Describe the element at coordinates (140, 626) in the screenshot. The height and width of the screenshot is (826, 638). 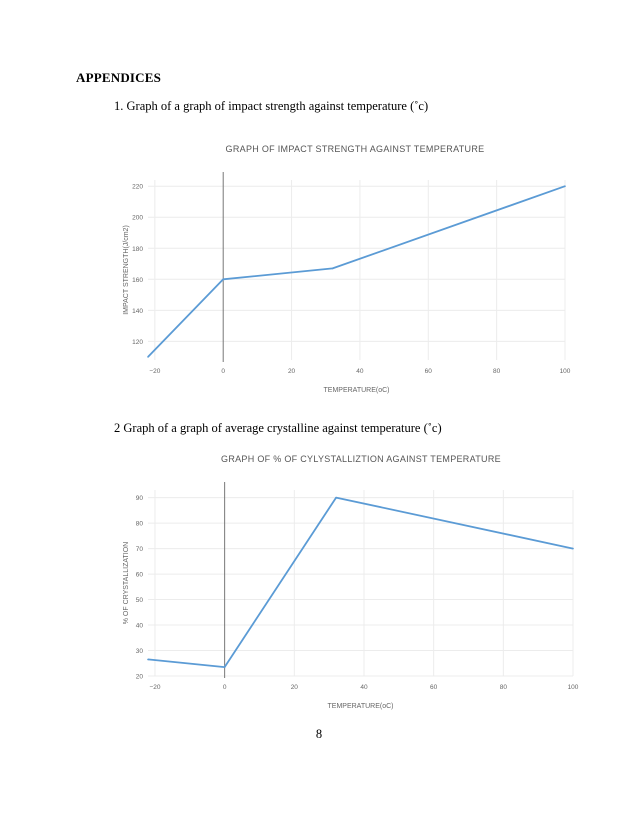
I see `chart-2-y-tick-label: 40` at that location.